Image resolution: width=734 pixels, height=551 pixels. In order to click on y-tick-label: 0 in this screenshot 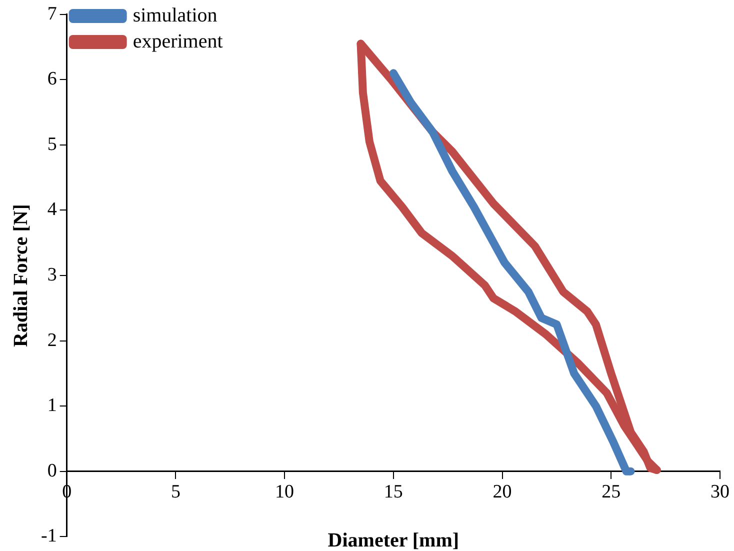, I will do `click(52, 471)`.